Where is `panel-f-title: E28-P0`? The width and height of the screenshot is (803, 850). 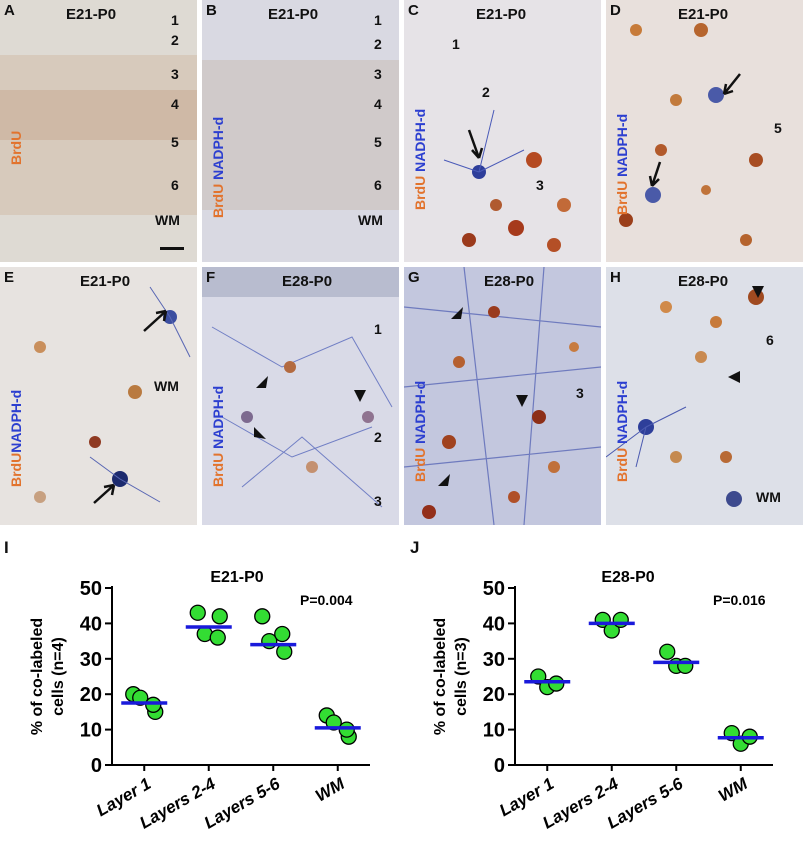
panel-f-title: E28-P0 is located at coordinates (307, 281).